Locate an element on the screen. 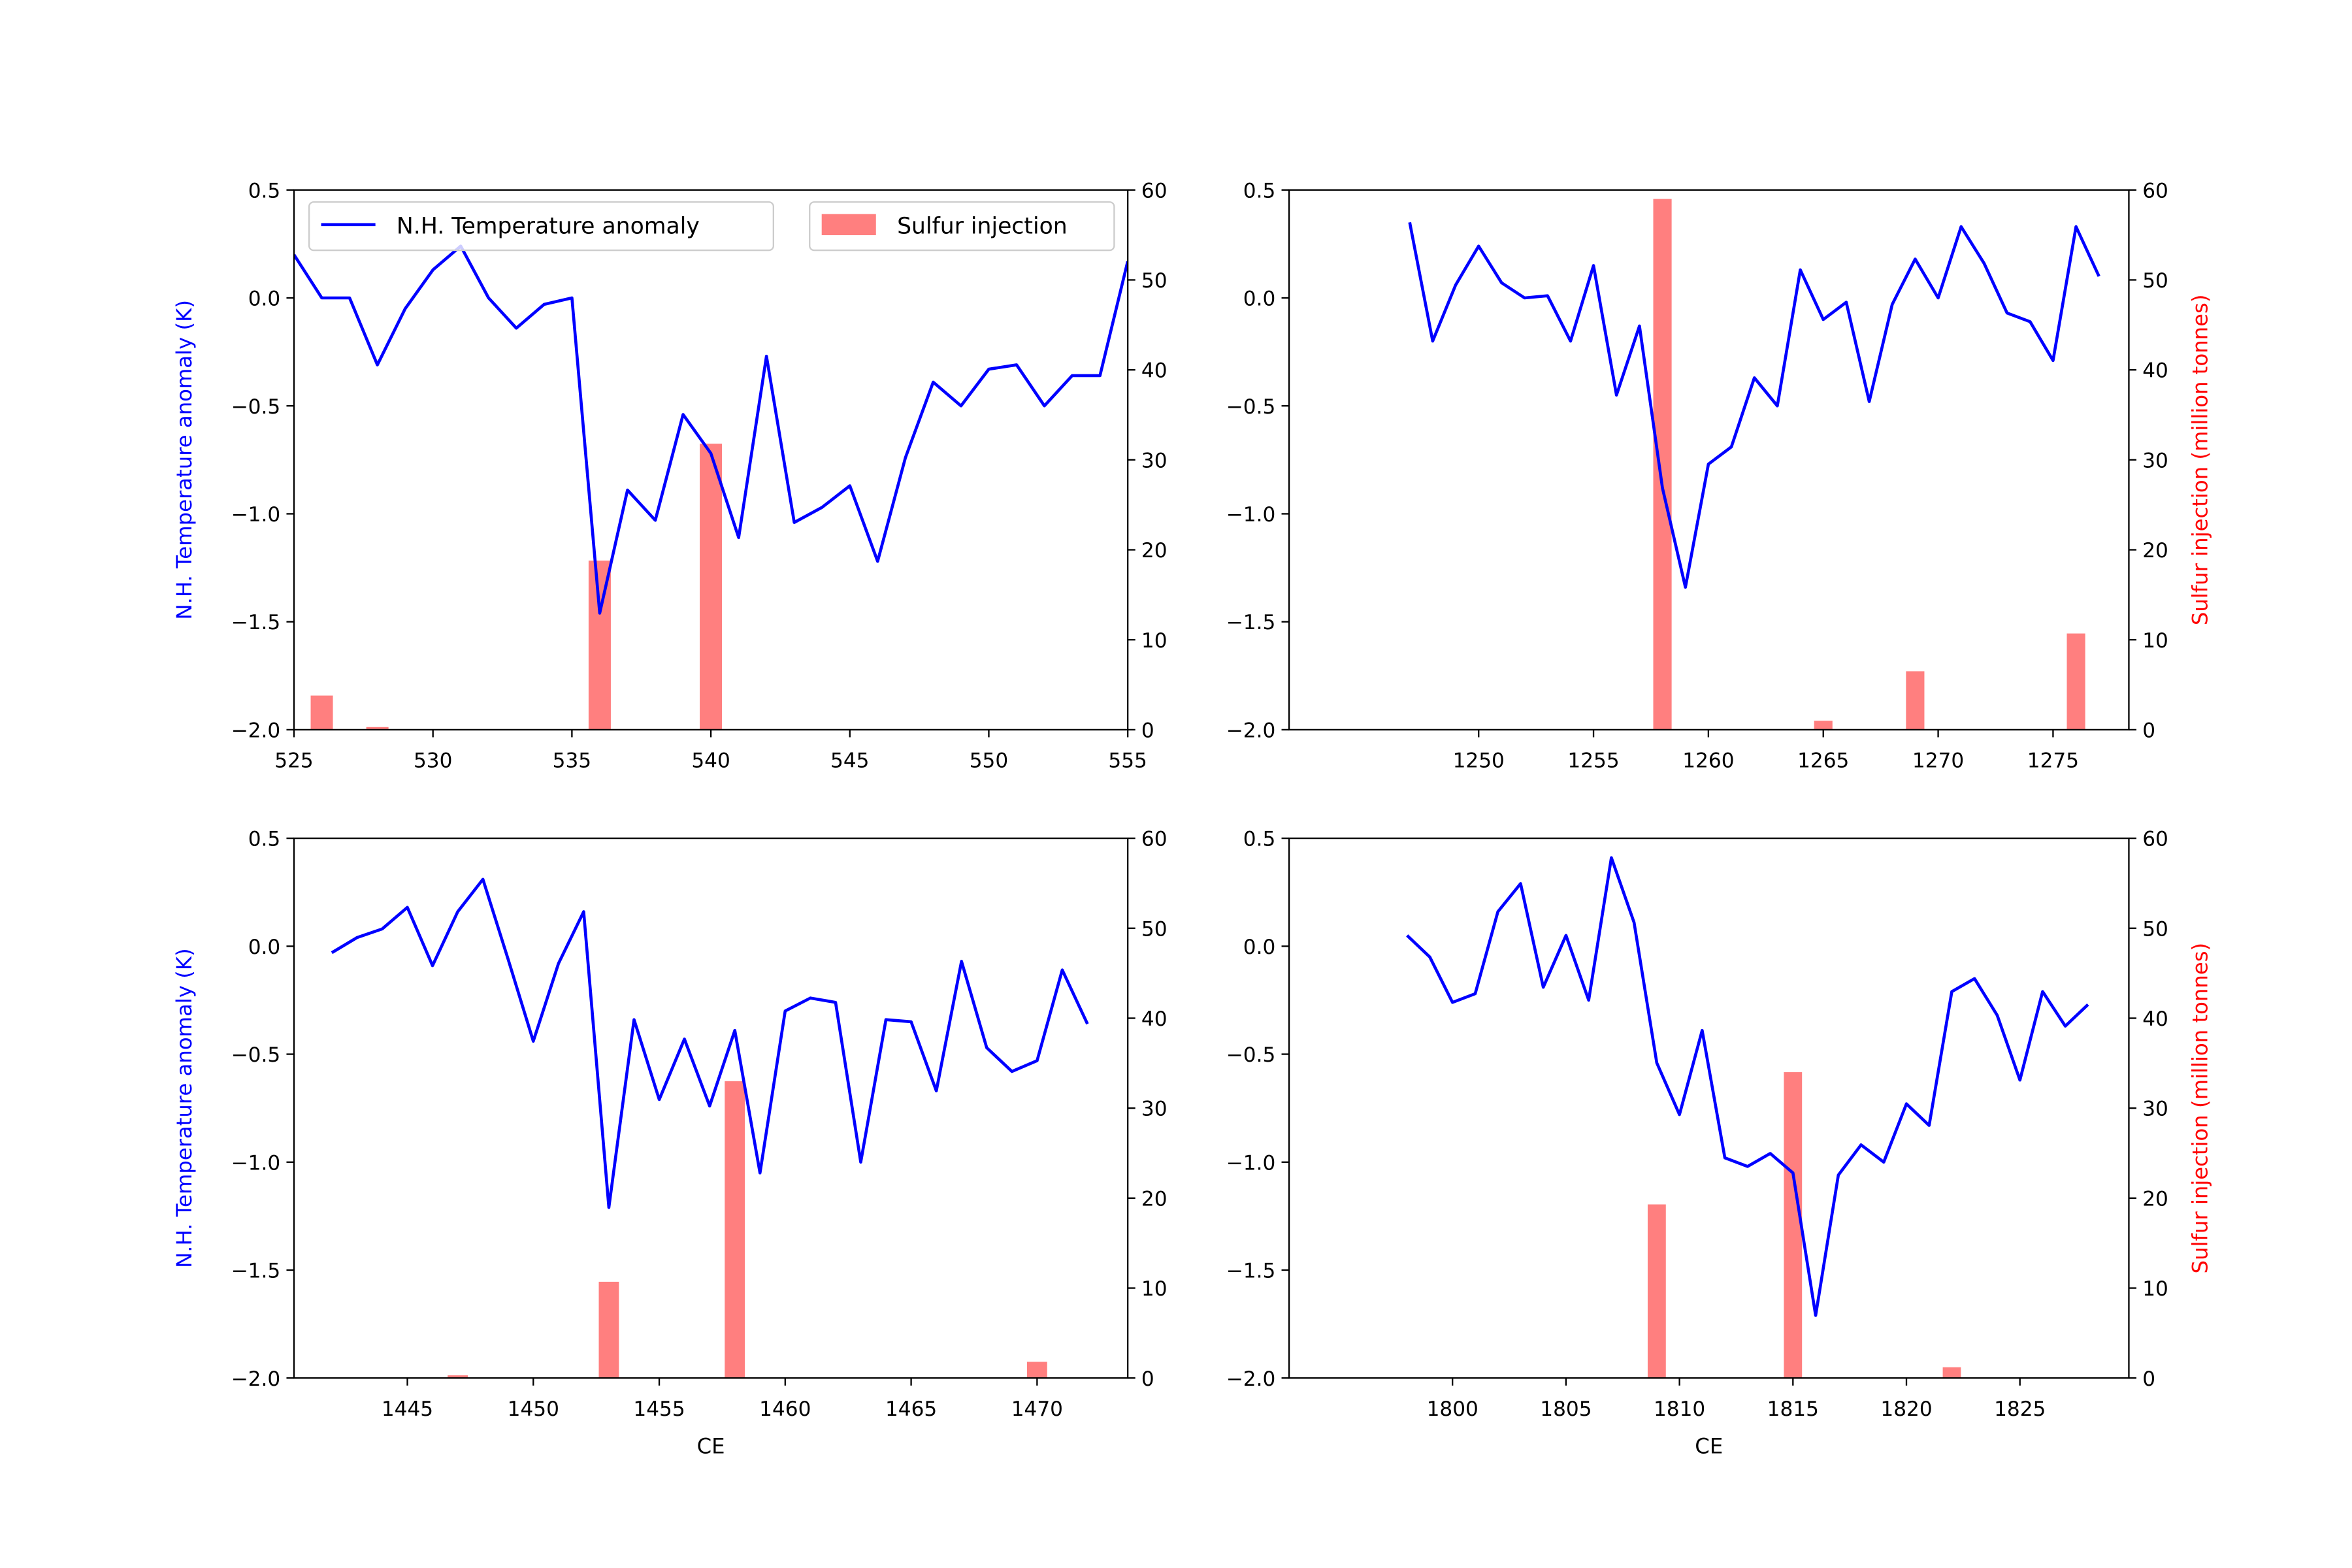 Image resolution: width=2352 pixels, height=1568 pixels. x-tick-label: 525 is located at coordinates (293, 761).